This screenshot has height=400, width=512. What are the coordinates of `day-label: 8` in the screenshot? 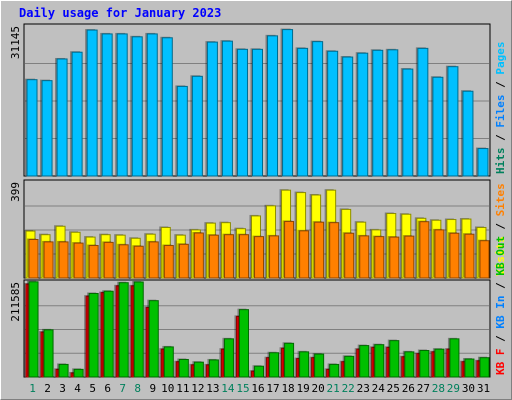 It's located at (137, 388).